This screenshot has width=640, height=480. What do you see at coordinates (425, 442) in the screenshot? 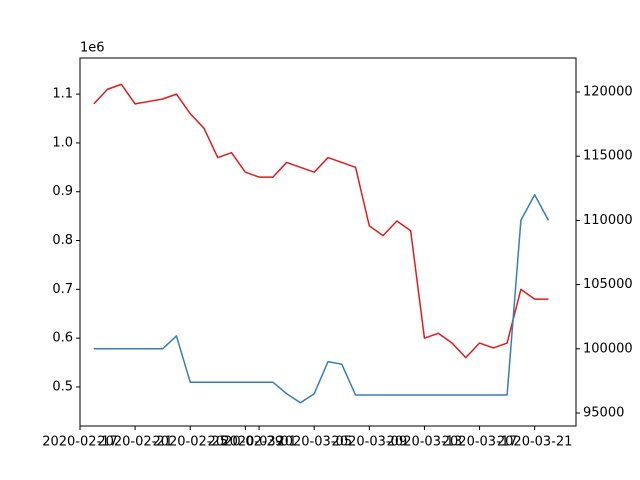
I see `x-tick-label: 2020-03-13` at bounding box center [425, 442].